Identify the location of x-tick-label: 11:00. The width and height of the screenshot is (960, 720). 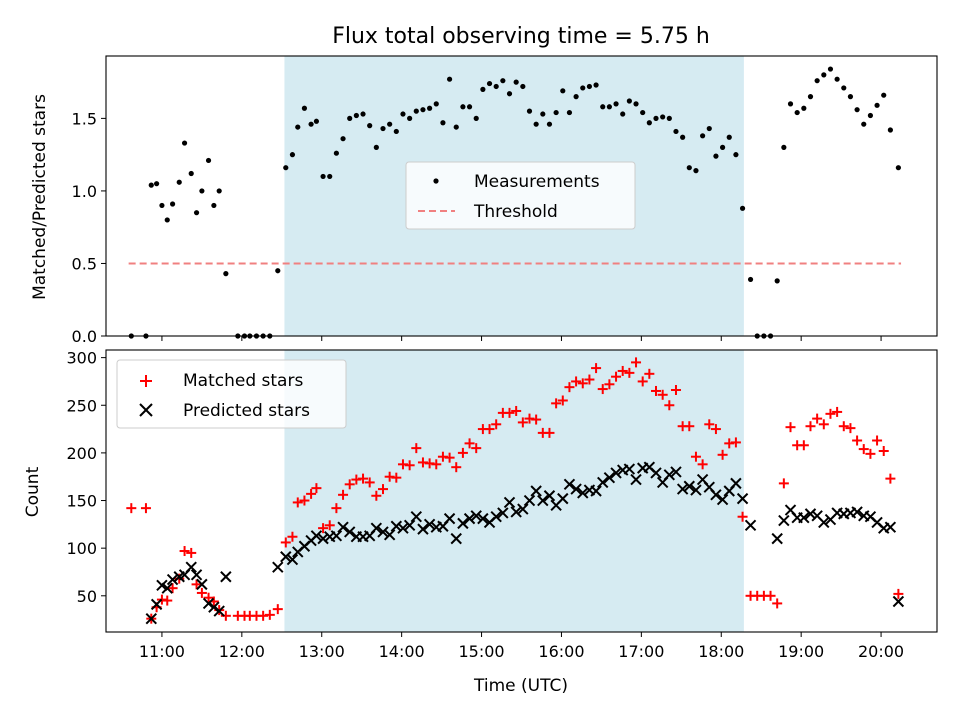
(162, 651).